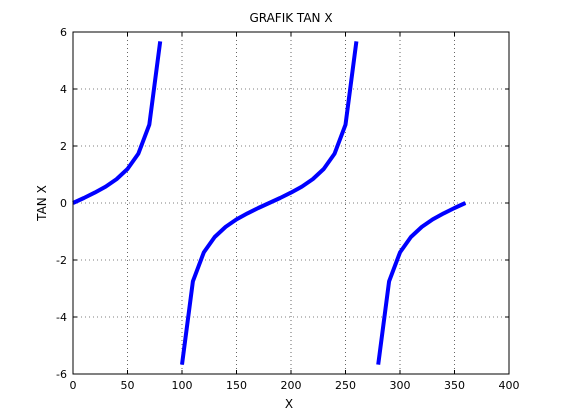 Image resolution: width=561 pixels, height=420 pixels. I want to click on x-tick-label: 0, so click(73, 385).